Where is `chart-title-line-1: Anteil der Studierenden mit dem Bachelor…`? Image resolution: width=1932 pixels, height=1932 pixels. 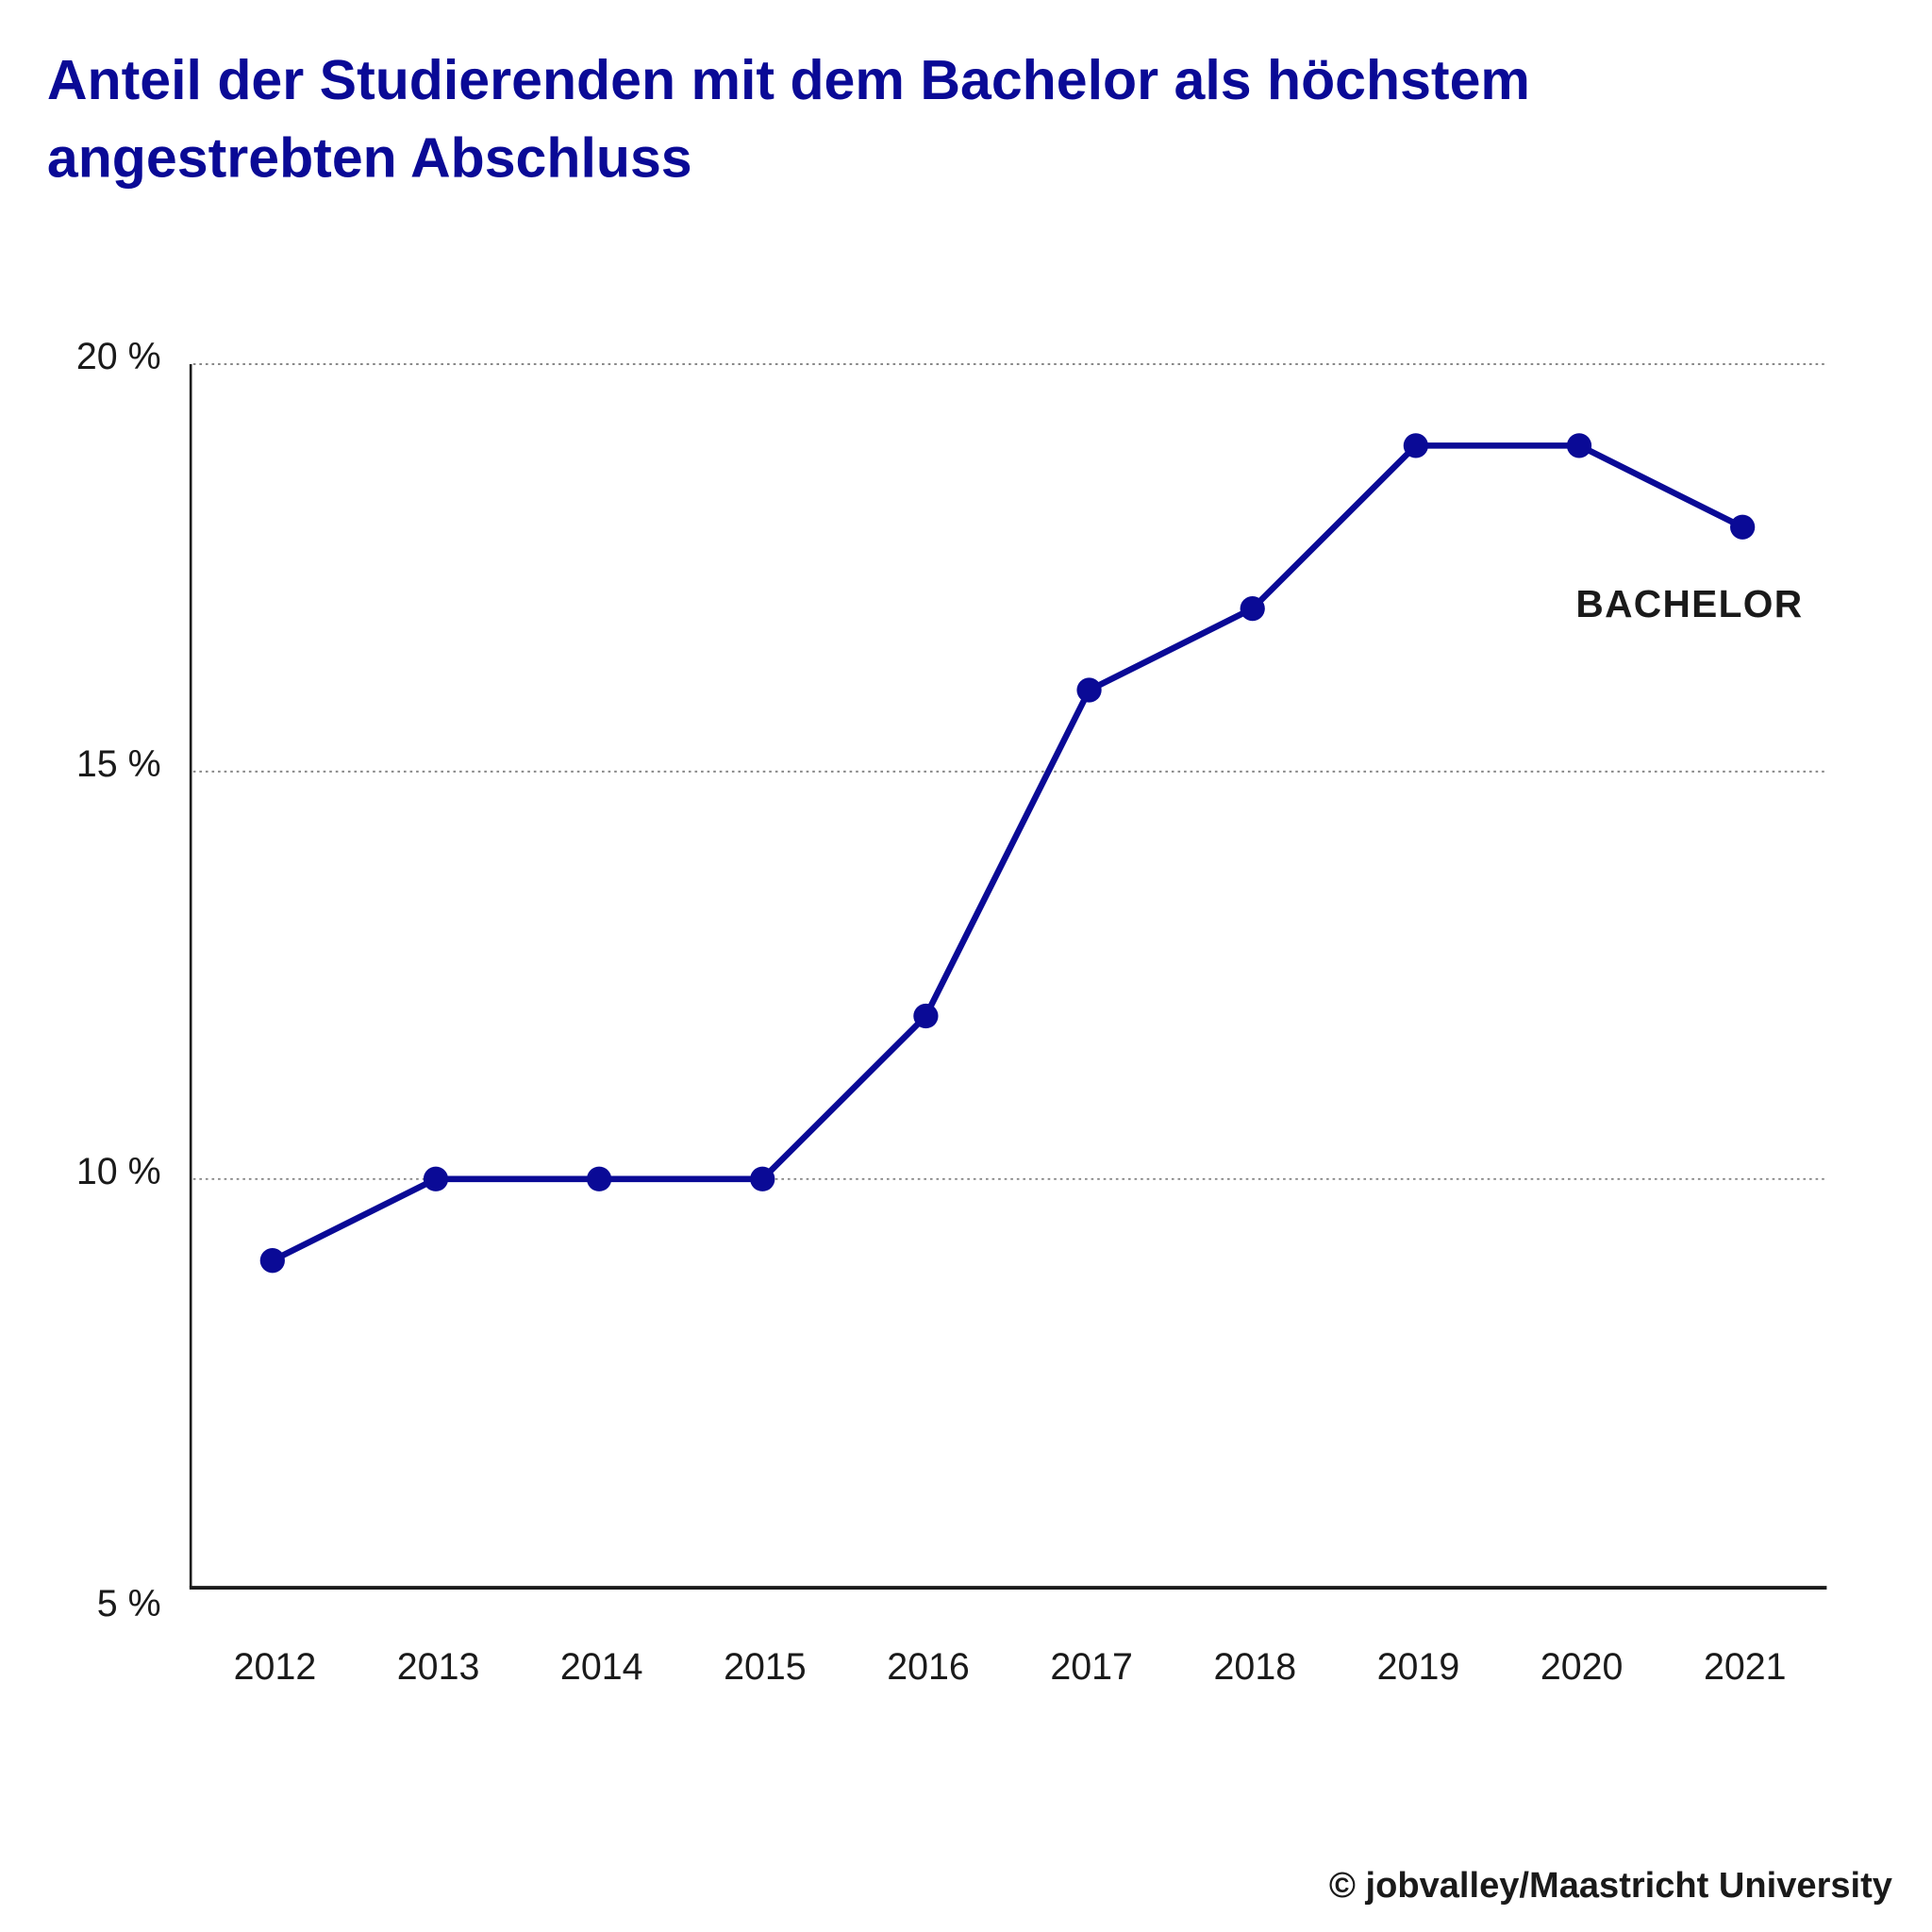
chart-title-line-1: Anteil der Studierenden mit dem Bachelor… is located at coordinates (789, 80).